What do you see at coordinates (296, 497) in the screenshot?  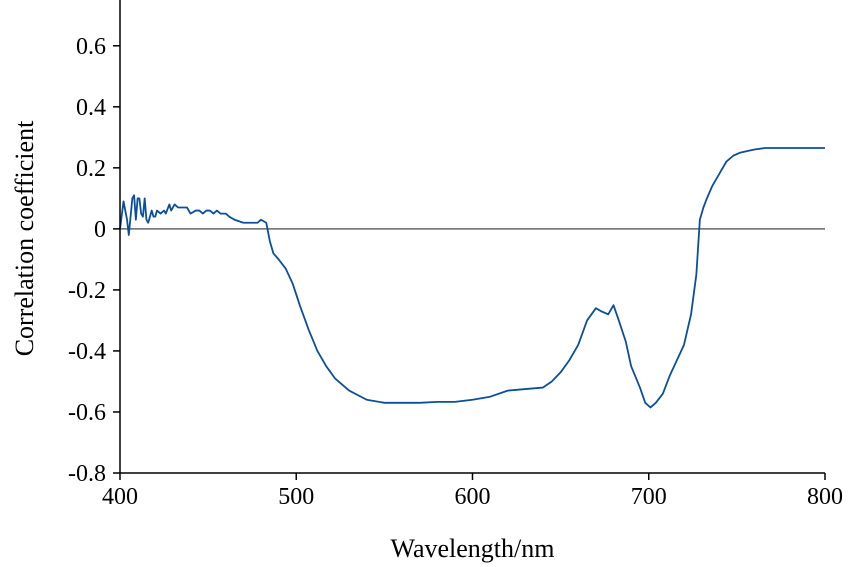 I see `x-tick-label: 500` at bounding box center [296, 497].